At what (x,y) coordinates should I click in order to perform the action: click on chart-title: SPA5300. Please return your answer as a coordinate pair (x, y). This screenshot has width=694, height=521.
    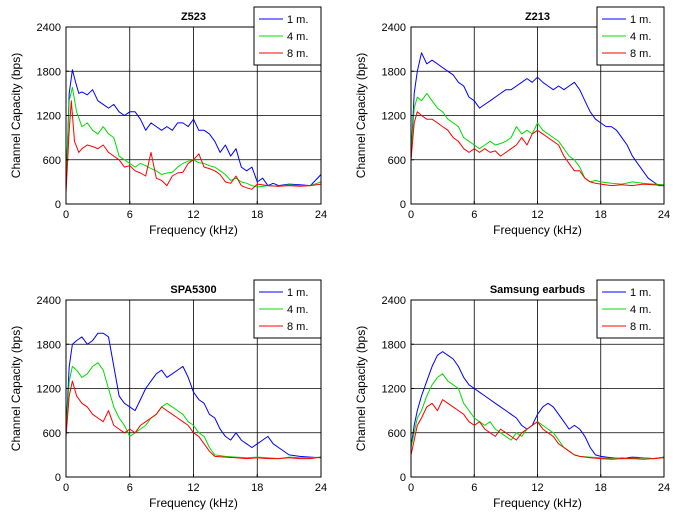
    Looking at the image, I should click on (193, 290).